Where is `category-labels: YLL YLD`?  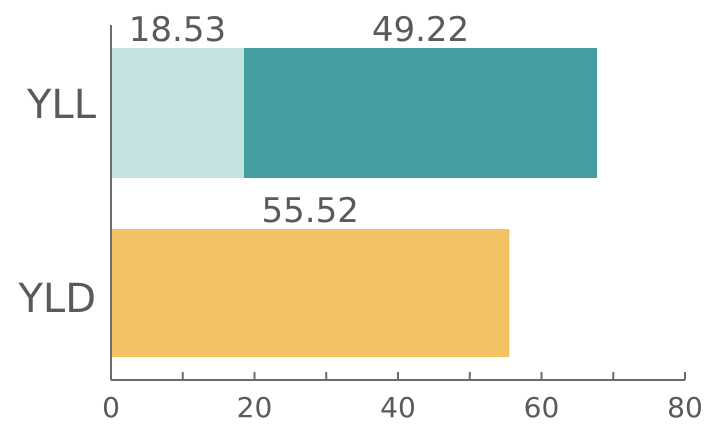 category-labels: YLL YLD is located at coordinates (56, 202).